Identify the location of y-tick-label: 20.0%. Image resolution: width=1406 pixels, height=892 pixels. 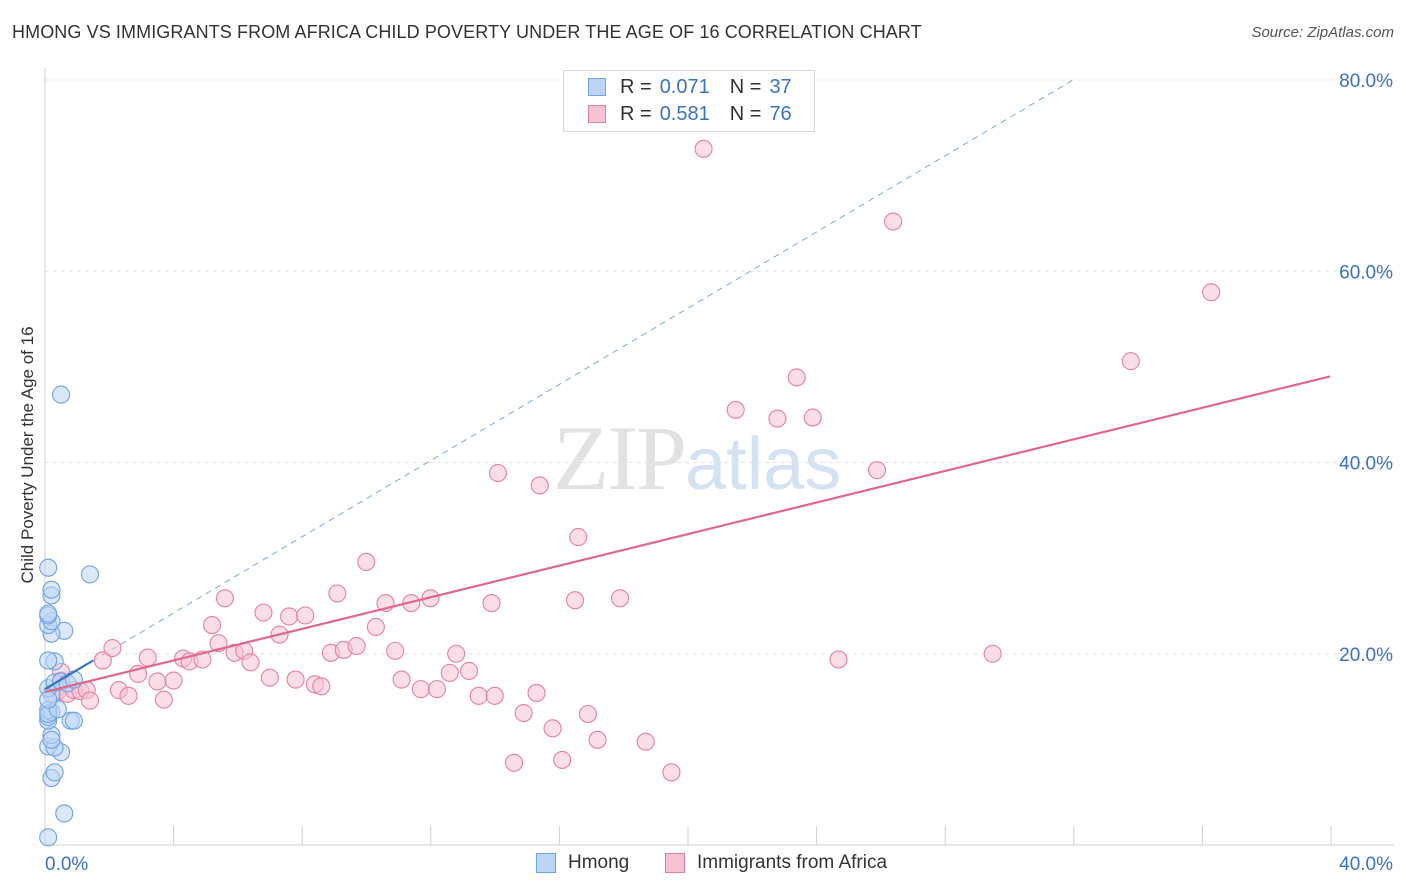
(1366, 655).